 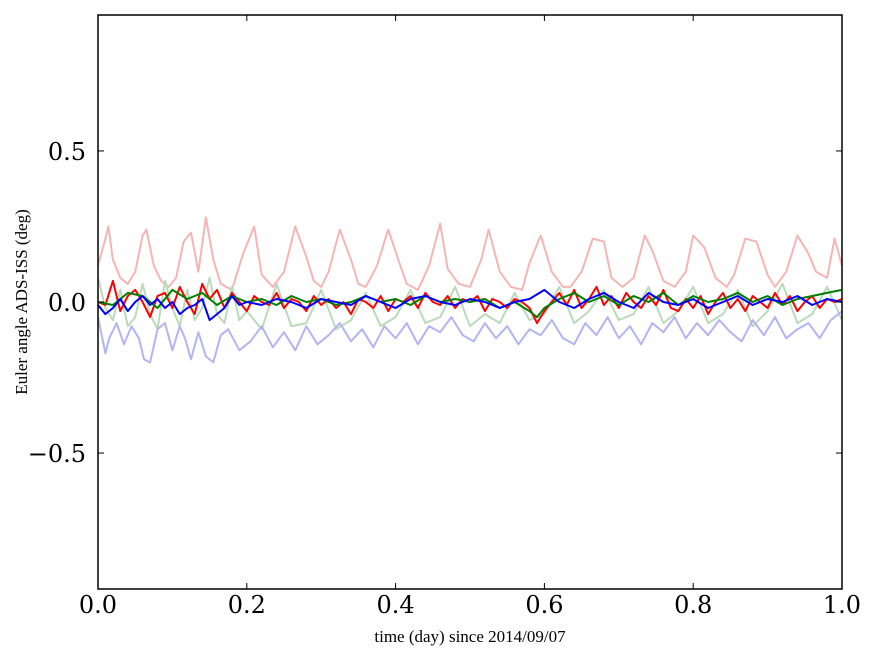 I want to click on x-tick-label: 0.8, so click(x=693, y=605).